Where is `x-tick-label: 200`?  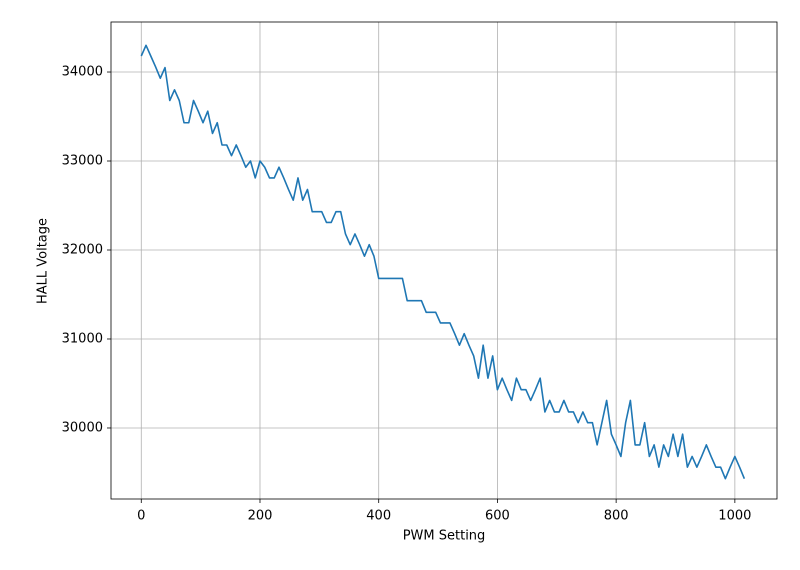
x-tick-label: 200 is located at coordinates (260, 516).